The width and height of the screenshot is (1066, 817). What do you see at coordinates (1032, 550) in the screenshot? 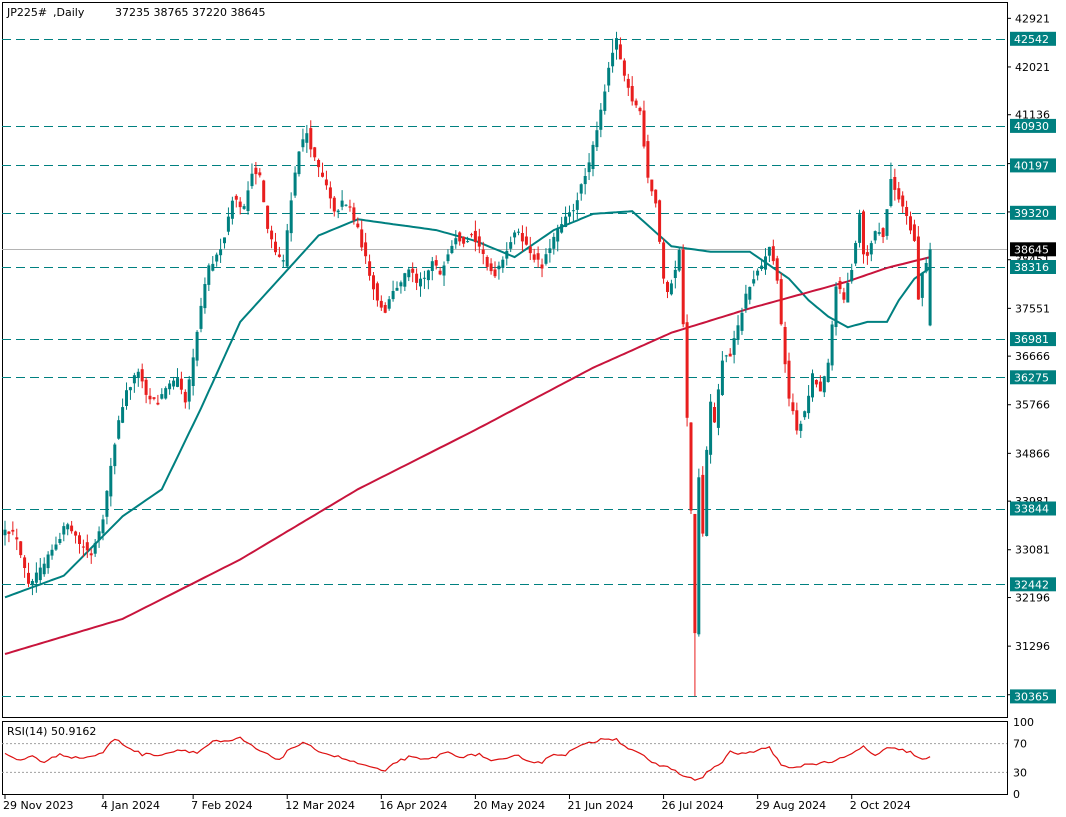
I see `price-tick-label: 33081` at bounding box center [1032, 550].